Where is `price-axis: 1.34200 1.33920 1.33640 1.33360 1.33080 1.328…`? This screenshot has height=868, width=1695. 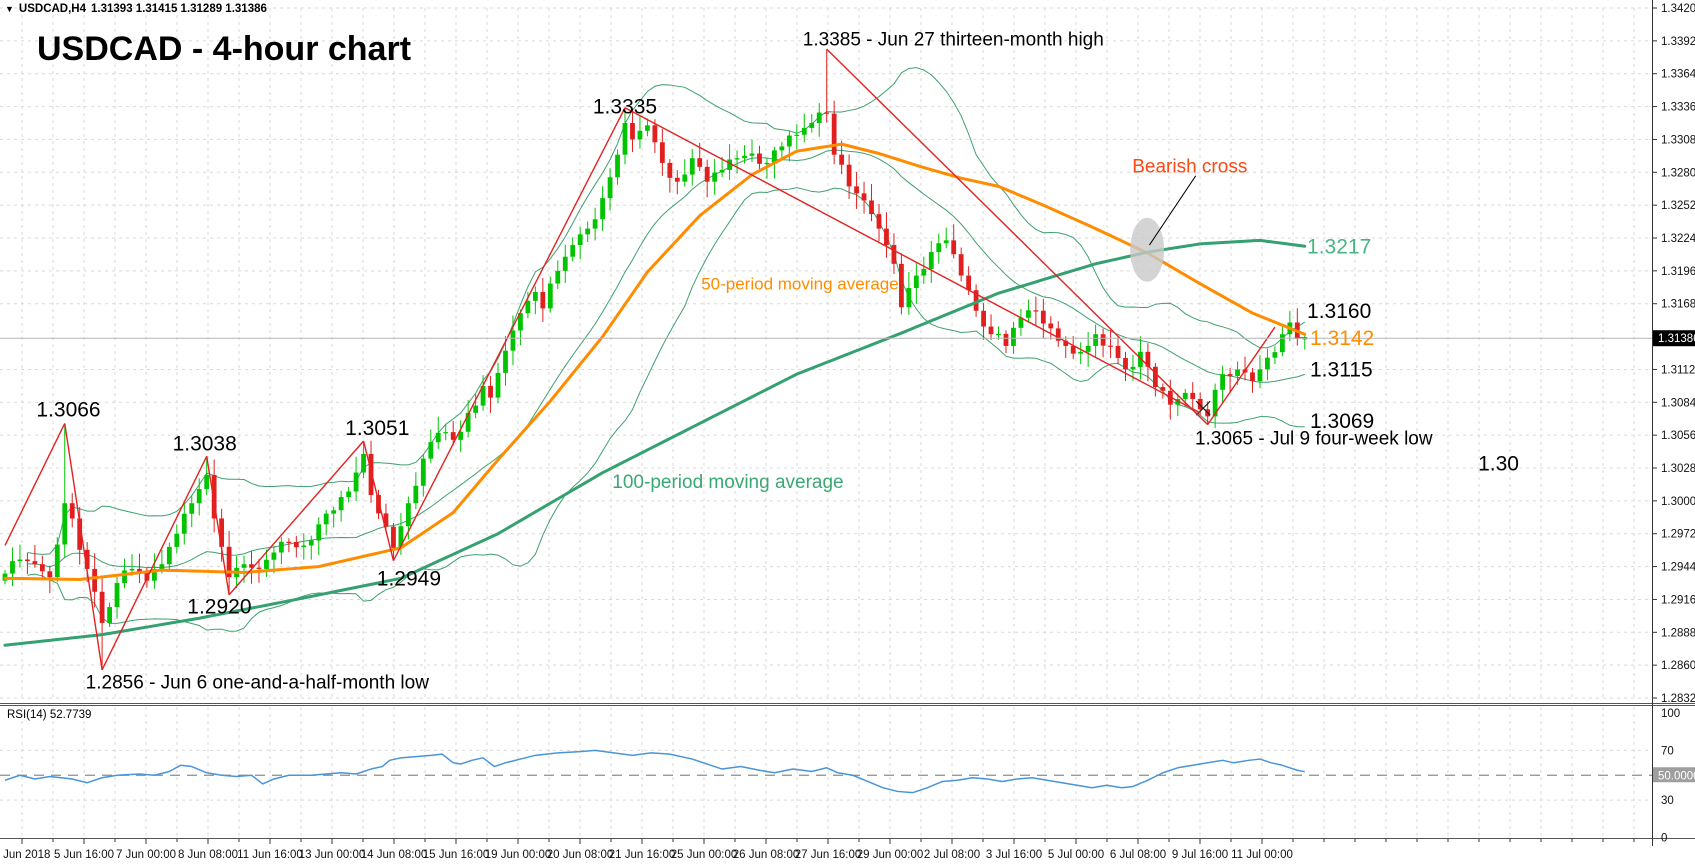 price-axis: 1.34200 1.33920 1.33640 1.33360 1.33080 1.328… is located at coordinates (1673, 354).